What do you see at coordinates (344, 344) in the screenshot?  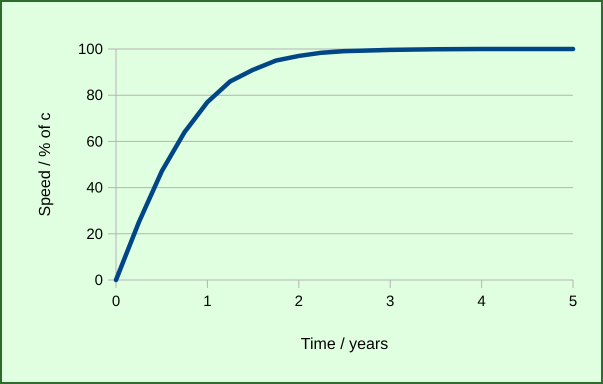 I see `x-axis-title: Time / years` at bounding box center [344, 344].